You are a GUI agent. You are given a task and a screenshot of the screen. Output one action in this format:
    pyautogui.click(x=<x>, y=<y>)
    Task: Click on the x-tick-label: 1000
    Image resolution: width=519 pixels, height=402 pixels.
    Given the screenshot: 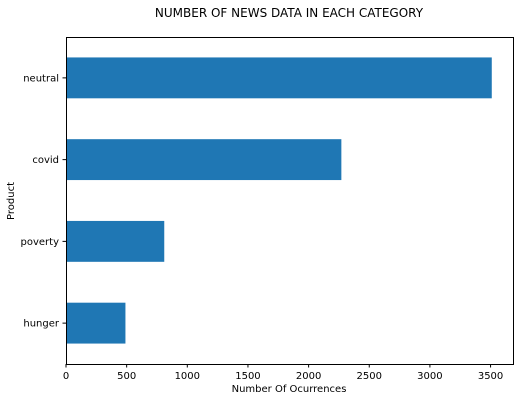 What is the action you would take?
    pyautogui.click(x=187, y=376)
    